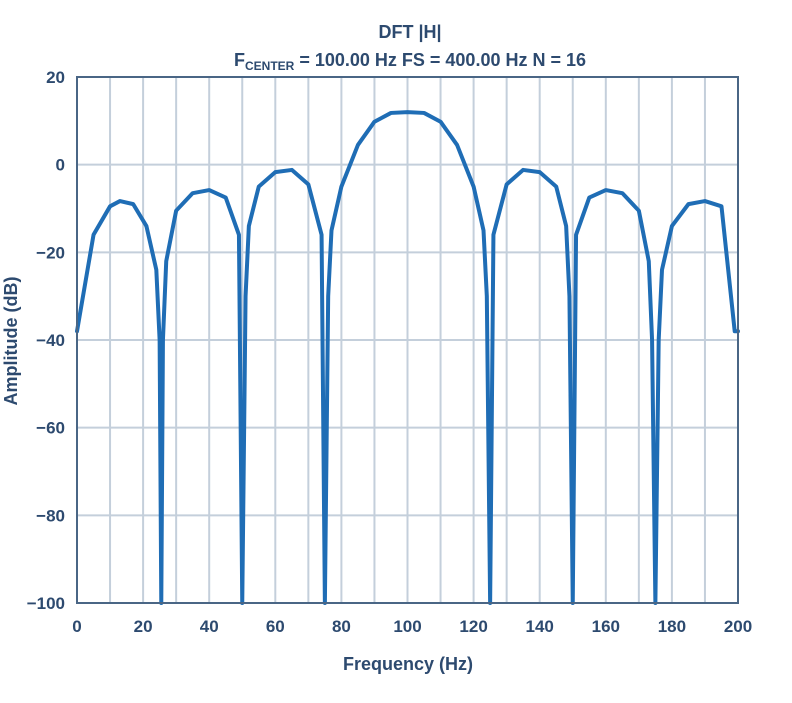  I want to click on y-tick-label: −20, so click(50, 252).